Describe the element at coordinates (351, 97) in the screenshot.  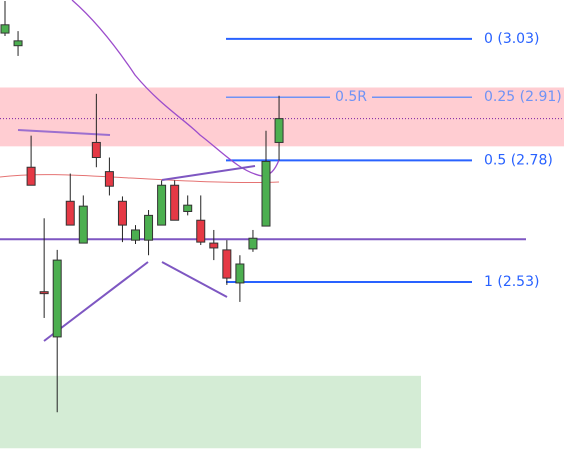
I see `annotation: 0.5R` at that location.